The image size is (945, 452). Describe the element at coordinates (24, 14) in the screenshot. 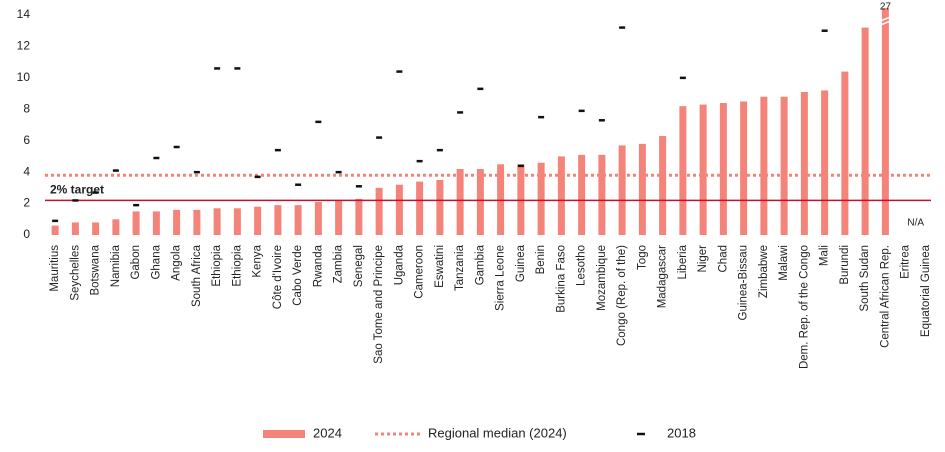

I see `y-tick-label: 14` at that location.